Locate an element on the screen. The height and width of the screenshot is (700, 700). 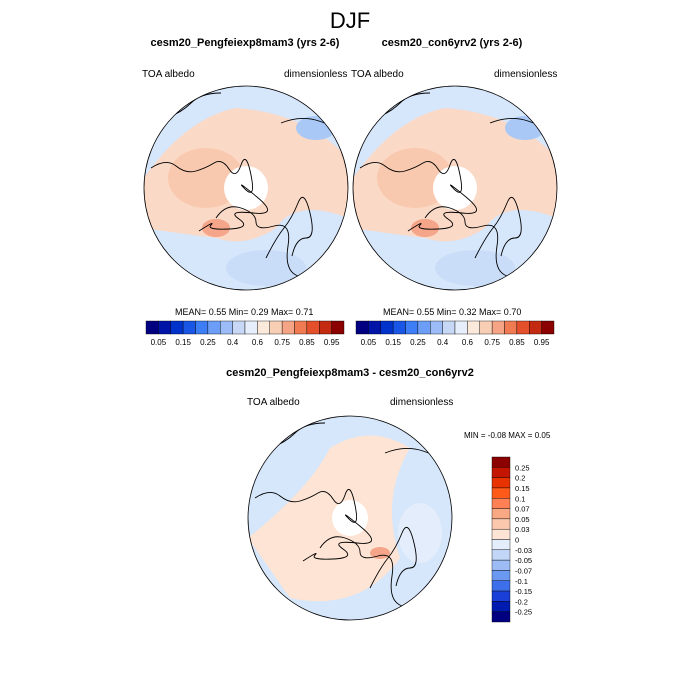
colorbar-tick-label: 0.6 is located at coordinates (468, 342).